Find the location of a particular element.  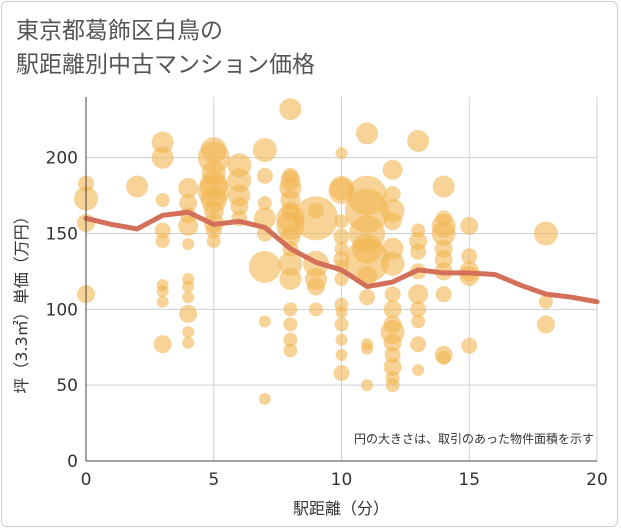

bubble-size-note: 円の大きさは、取引のあった物件面積を示す is located at coordinates (474, 438).